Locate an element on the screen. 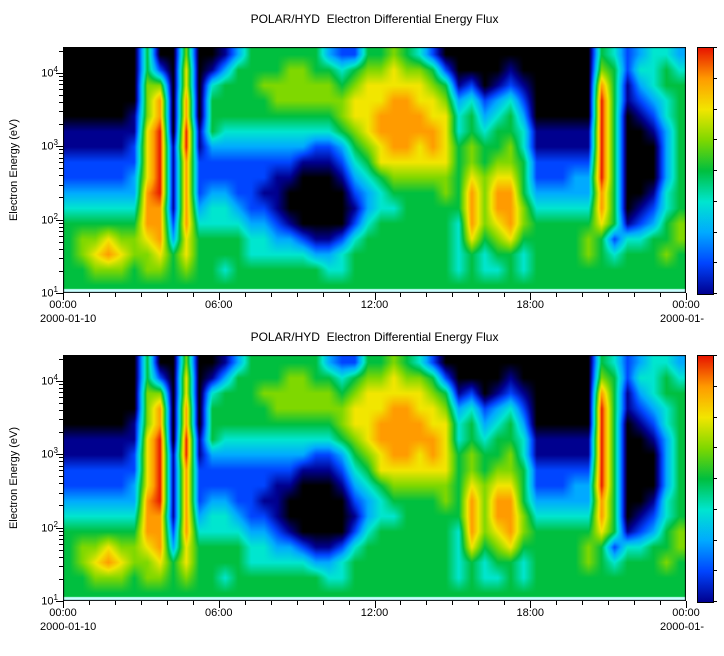 This screenshot has width=724, height=656. x-tick-label: 18:00 is located at coordinates (530, 305).